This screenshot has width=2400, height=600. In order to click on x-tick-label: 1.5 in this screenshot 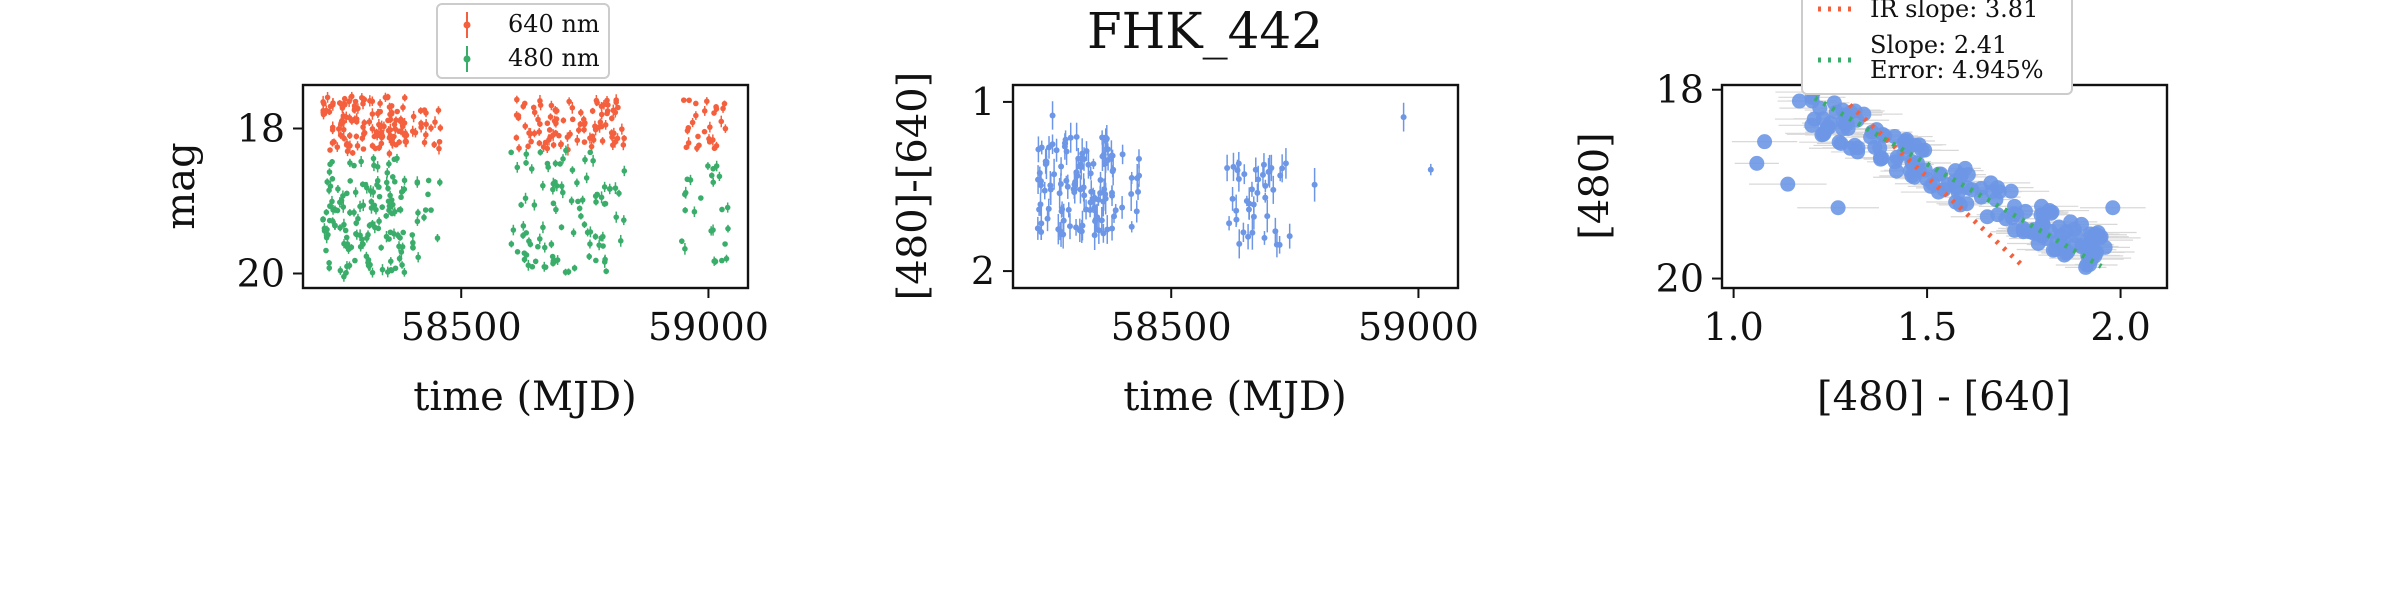, I will do `click(1927, 327)`.